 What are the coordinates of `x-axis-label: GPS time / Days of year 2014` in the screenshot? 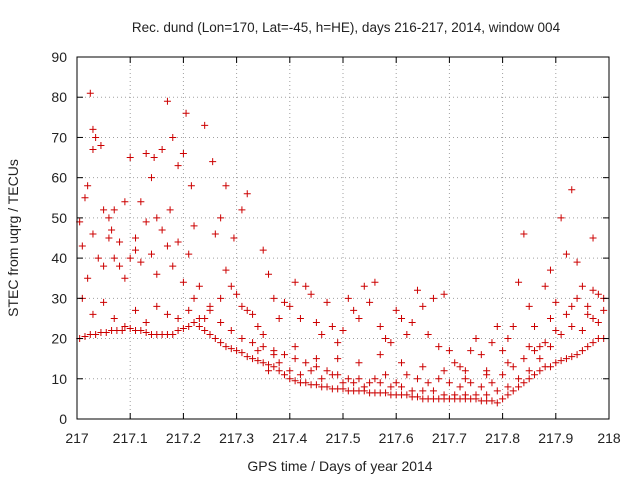 It's located at (339, 466).